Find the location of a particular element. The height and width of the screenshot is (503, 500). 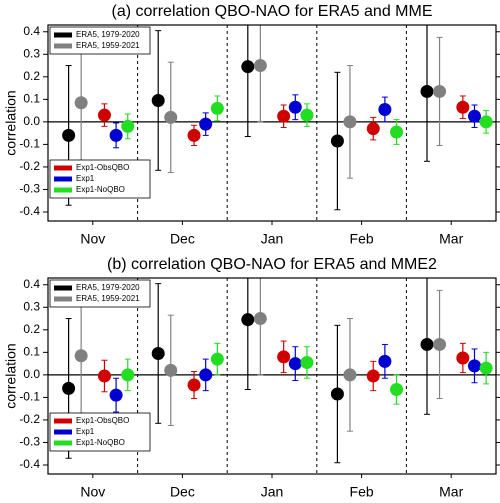

panel-title: (a) correlation QBO-NAO for ERA5 and MME is located at coordinates (272, 11).